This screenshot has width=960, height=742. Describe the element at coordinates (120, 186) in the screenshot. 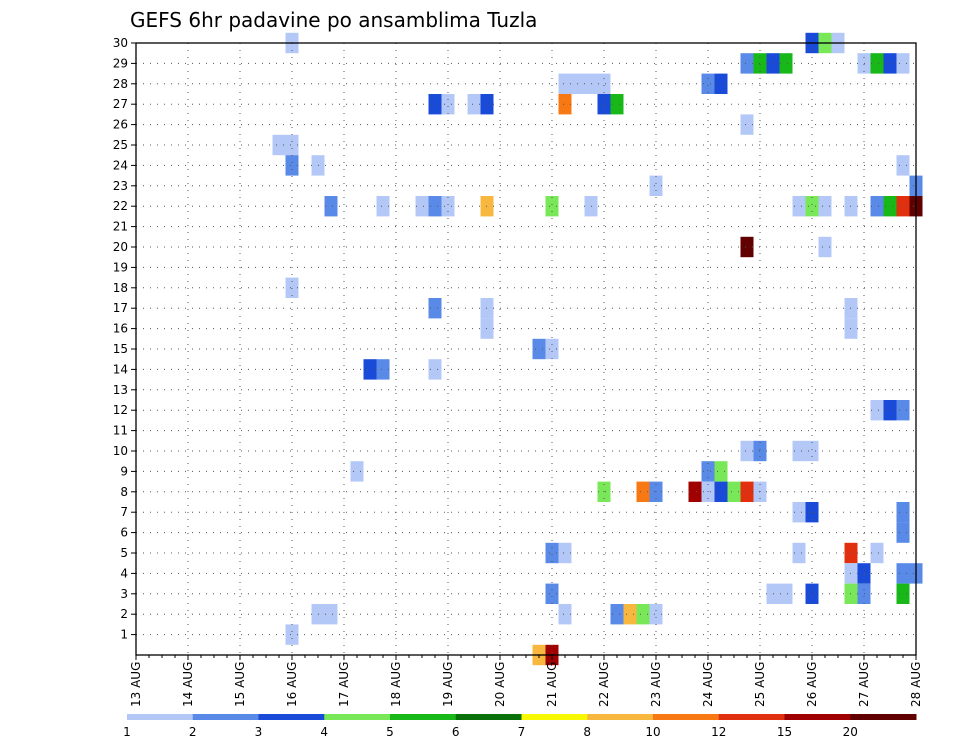

I see `y-tick-label: 23` at that location.